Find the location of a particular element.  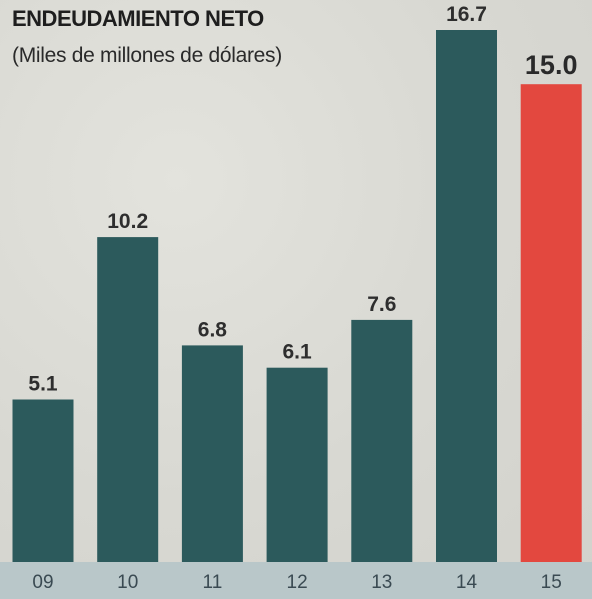

value-label-11: 6.8 is located at coordinates (213, 329).